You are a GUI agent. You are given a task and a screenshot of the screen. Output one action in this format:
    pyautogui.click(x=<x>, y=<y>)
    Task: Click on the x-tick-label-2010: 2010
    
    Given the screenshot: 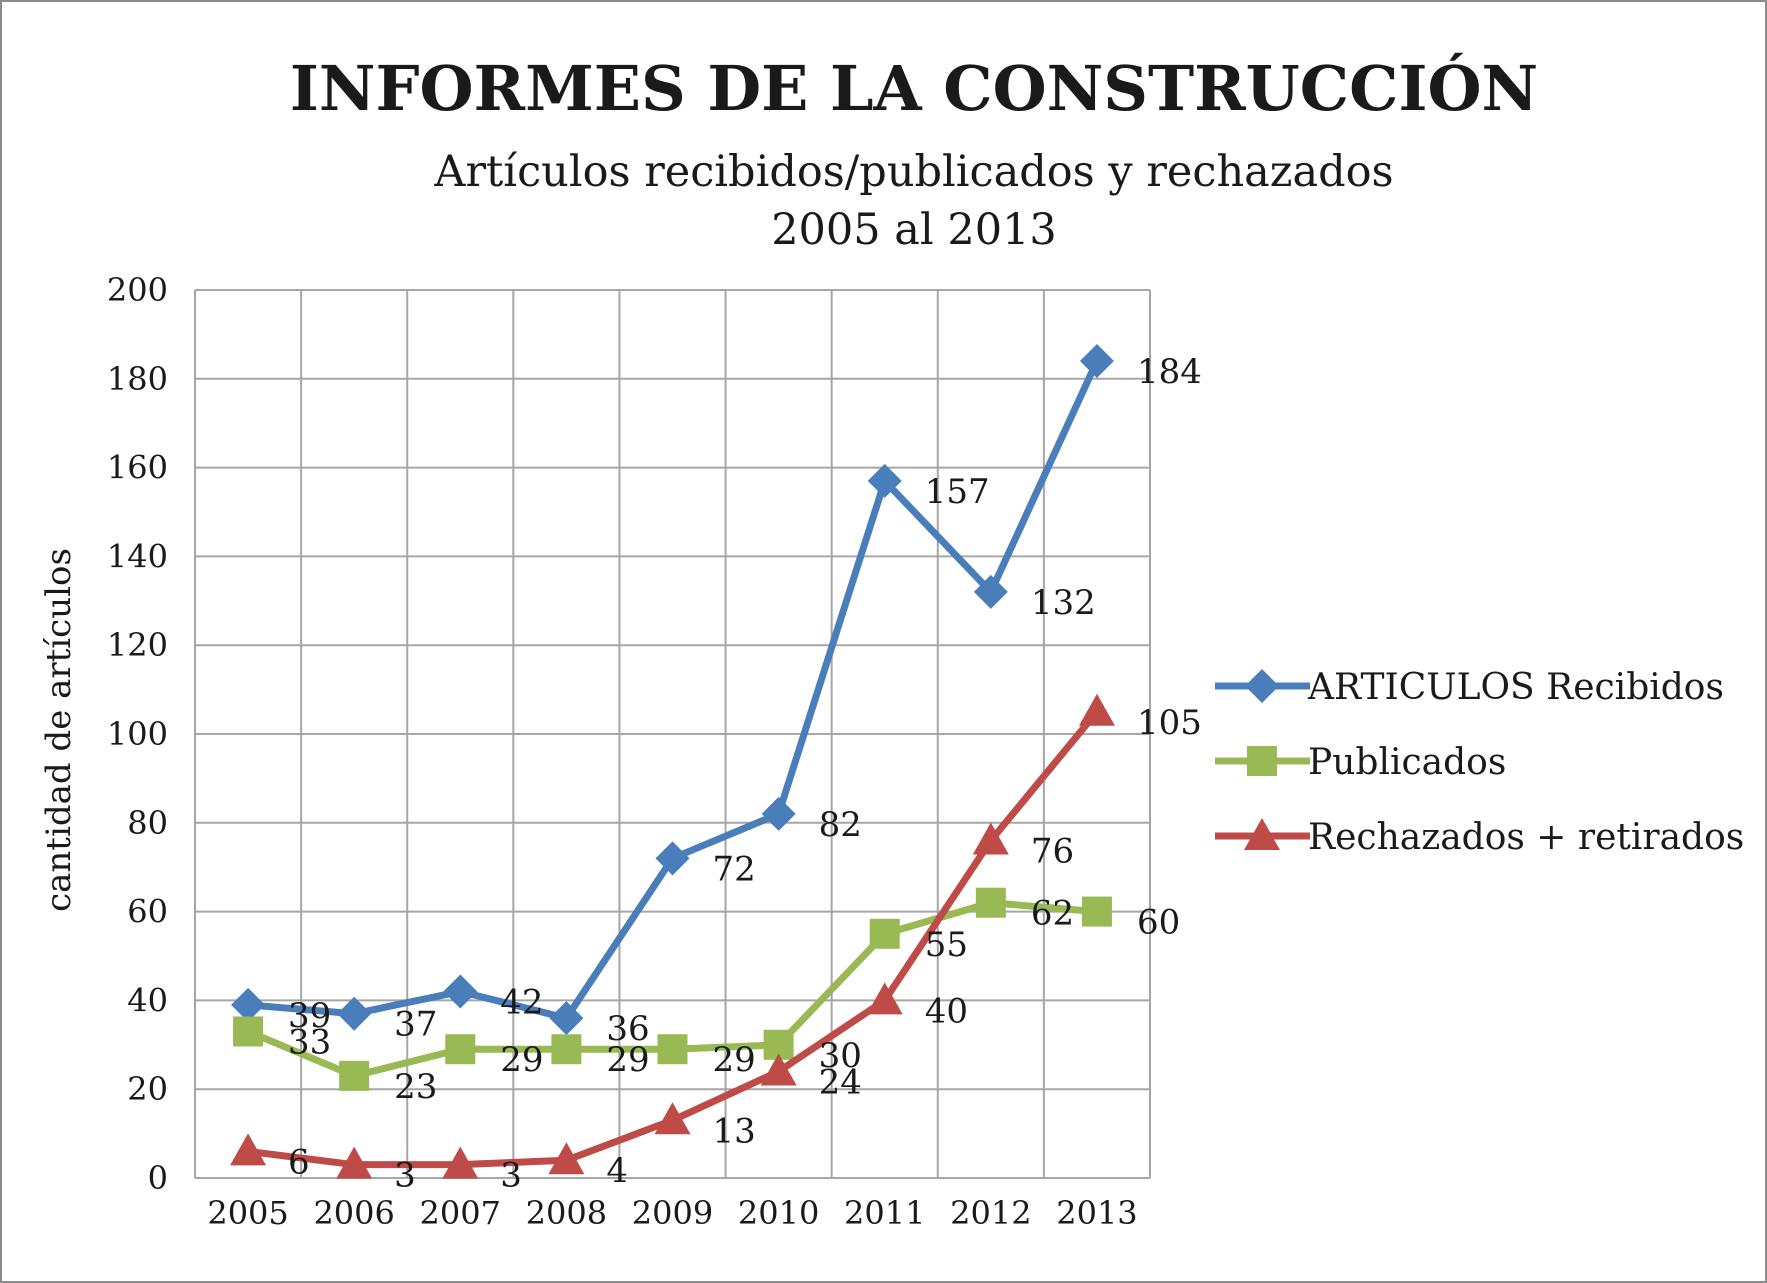 What is the action you would take?
    pyautogui.click(x=778, y=1213)
    